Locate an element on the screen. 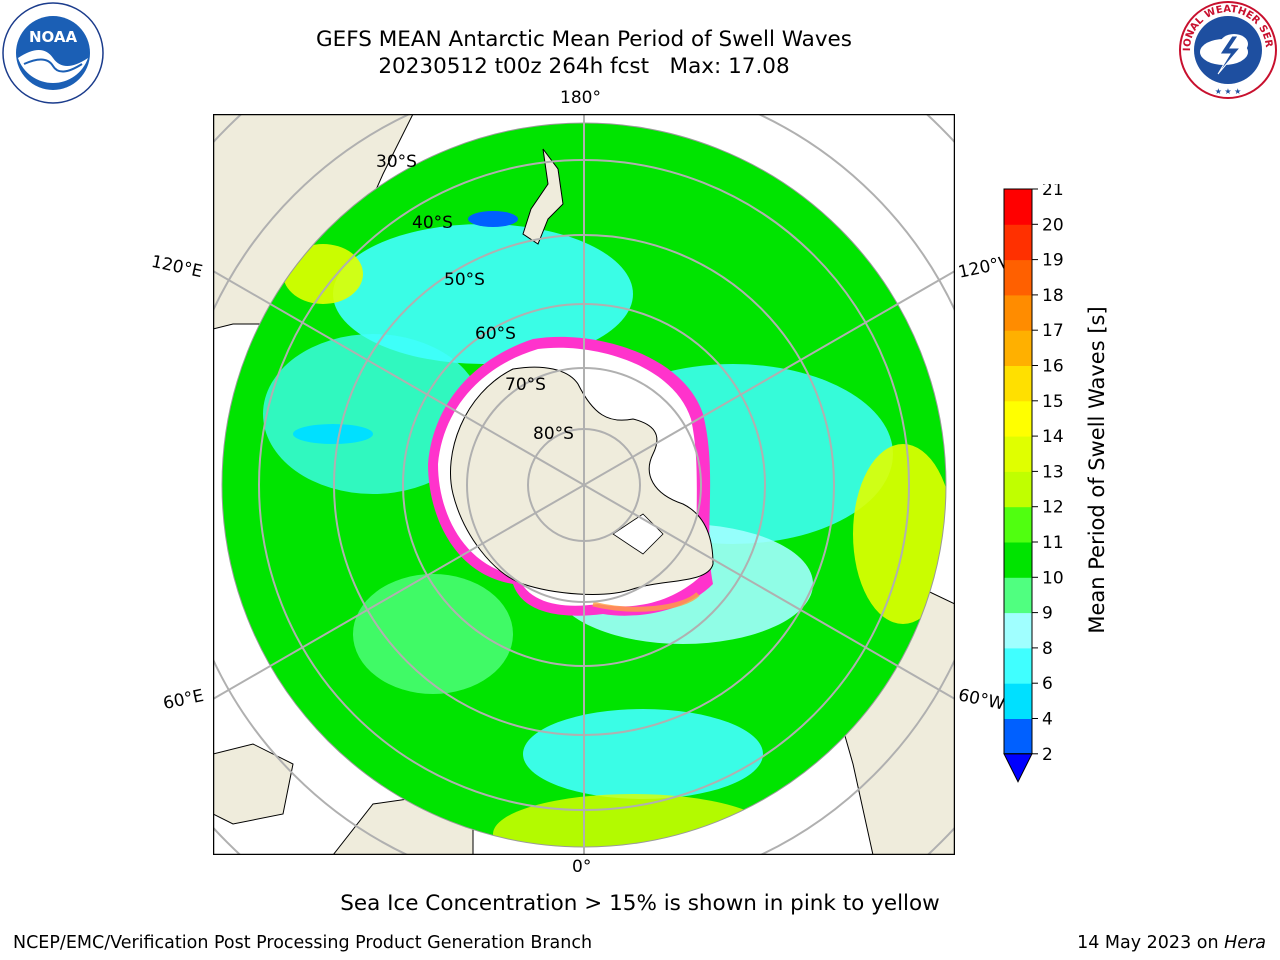  lat-label-50s: 50°S is located at coordinates (464, 280).